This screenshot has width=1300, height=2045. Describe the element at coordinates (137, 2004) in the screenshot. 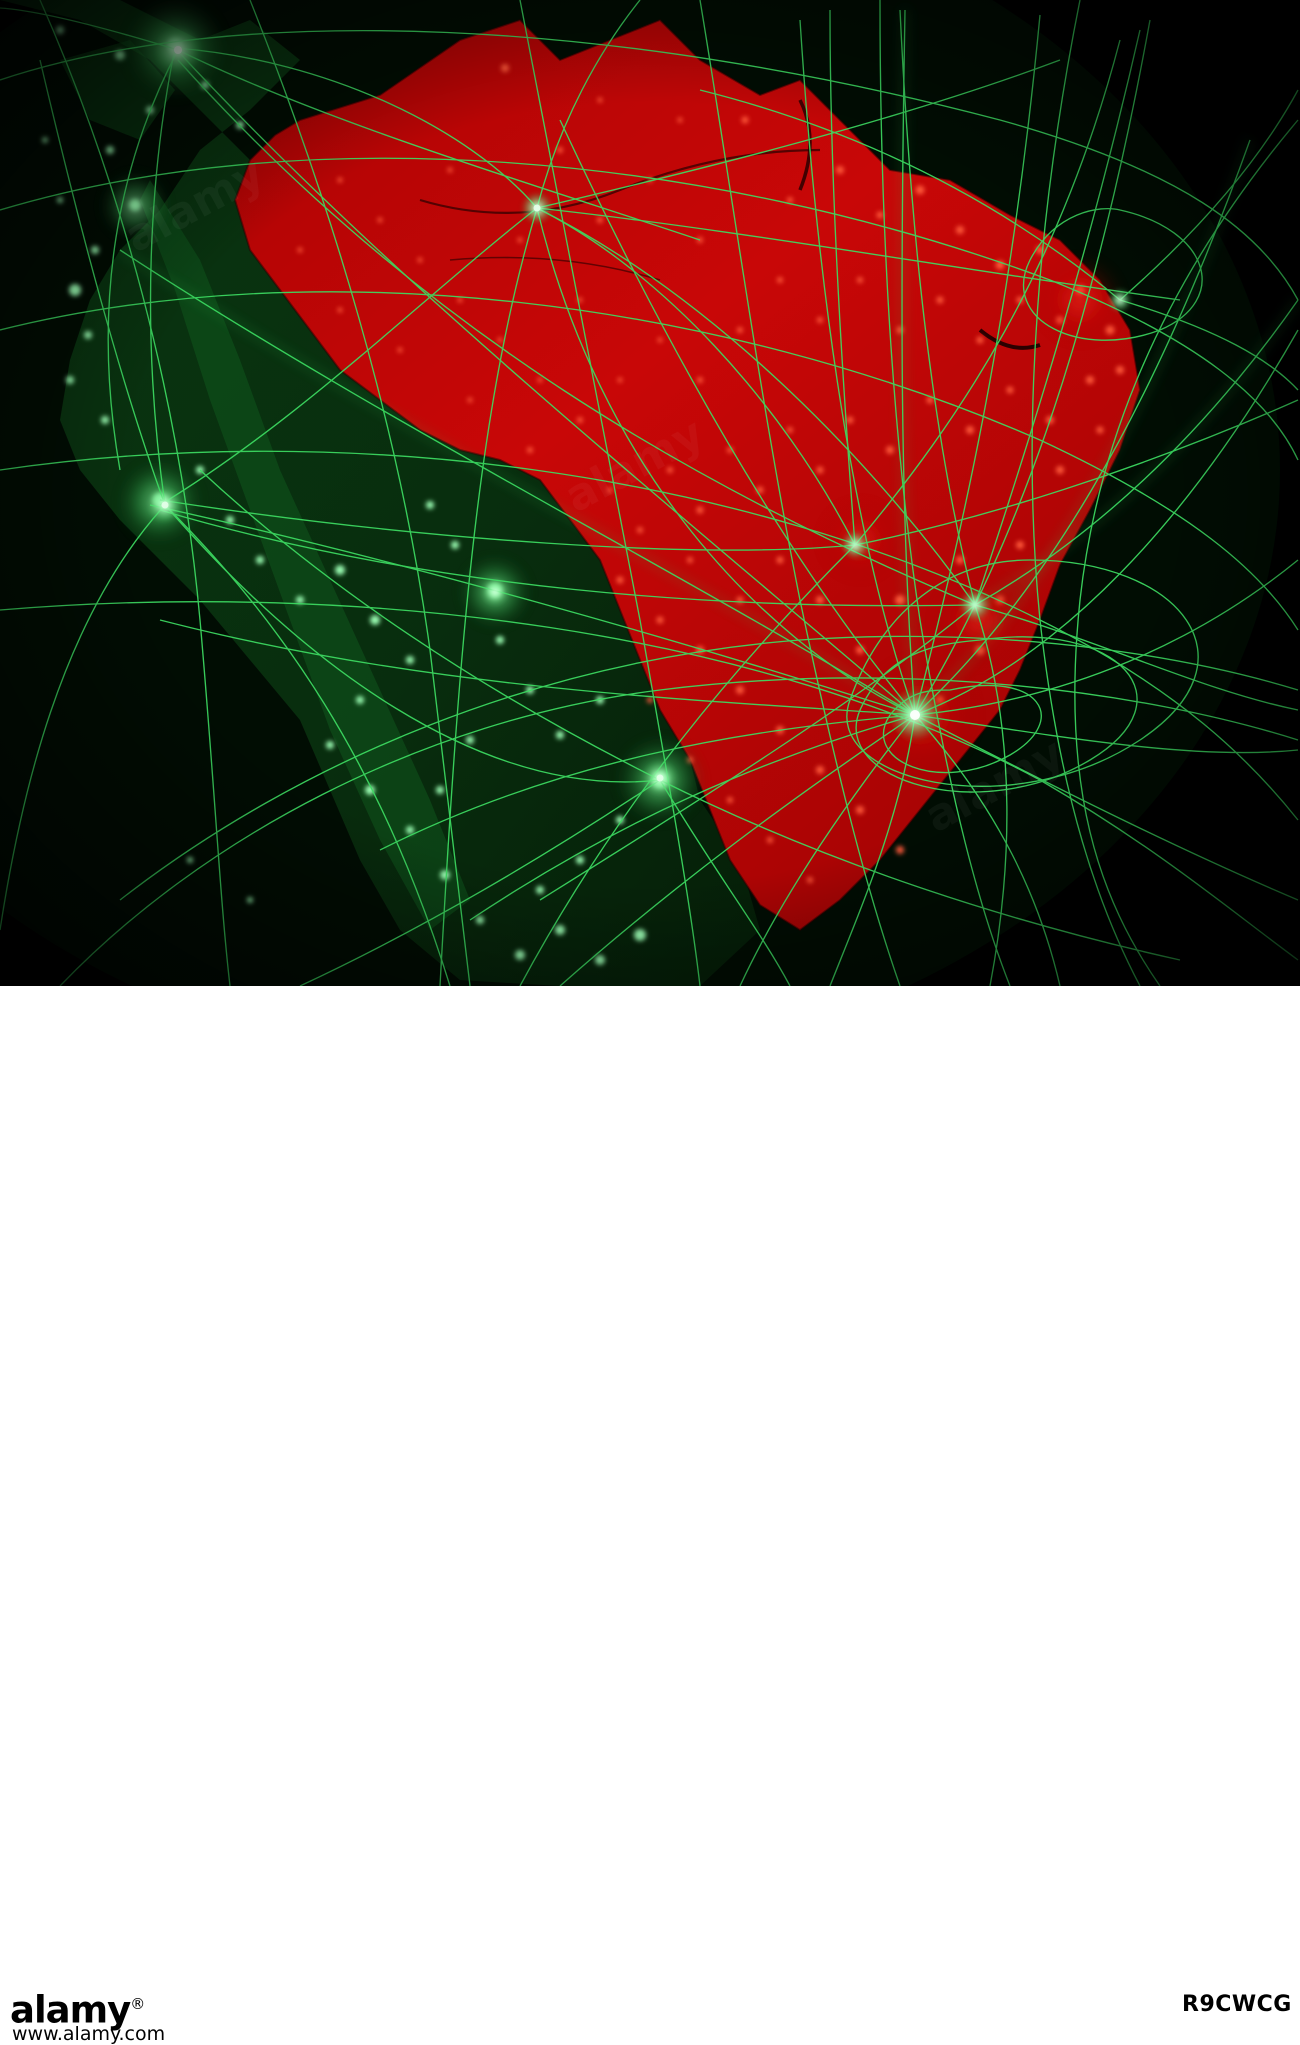

I see `registered-trademark-mark: ®` at that location.